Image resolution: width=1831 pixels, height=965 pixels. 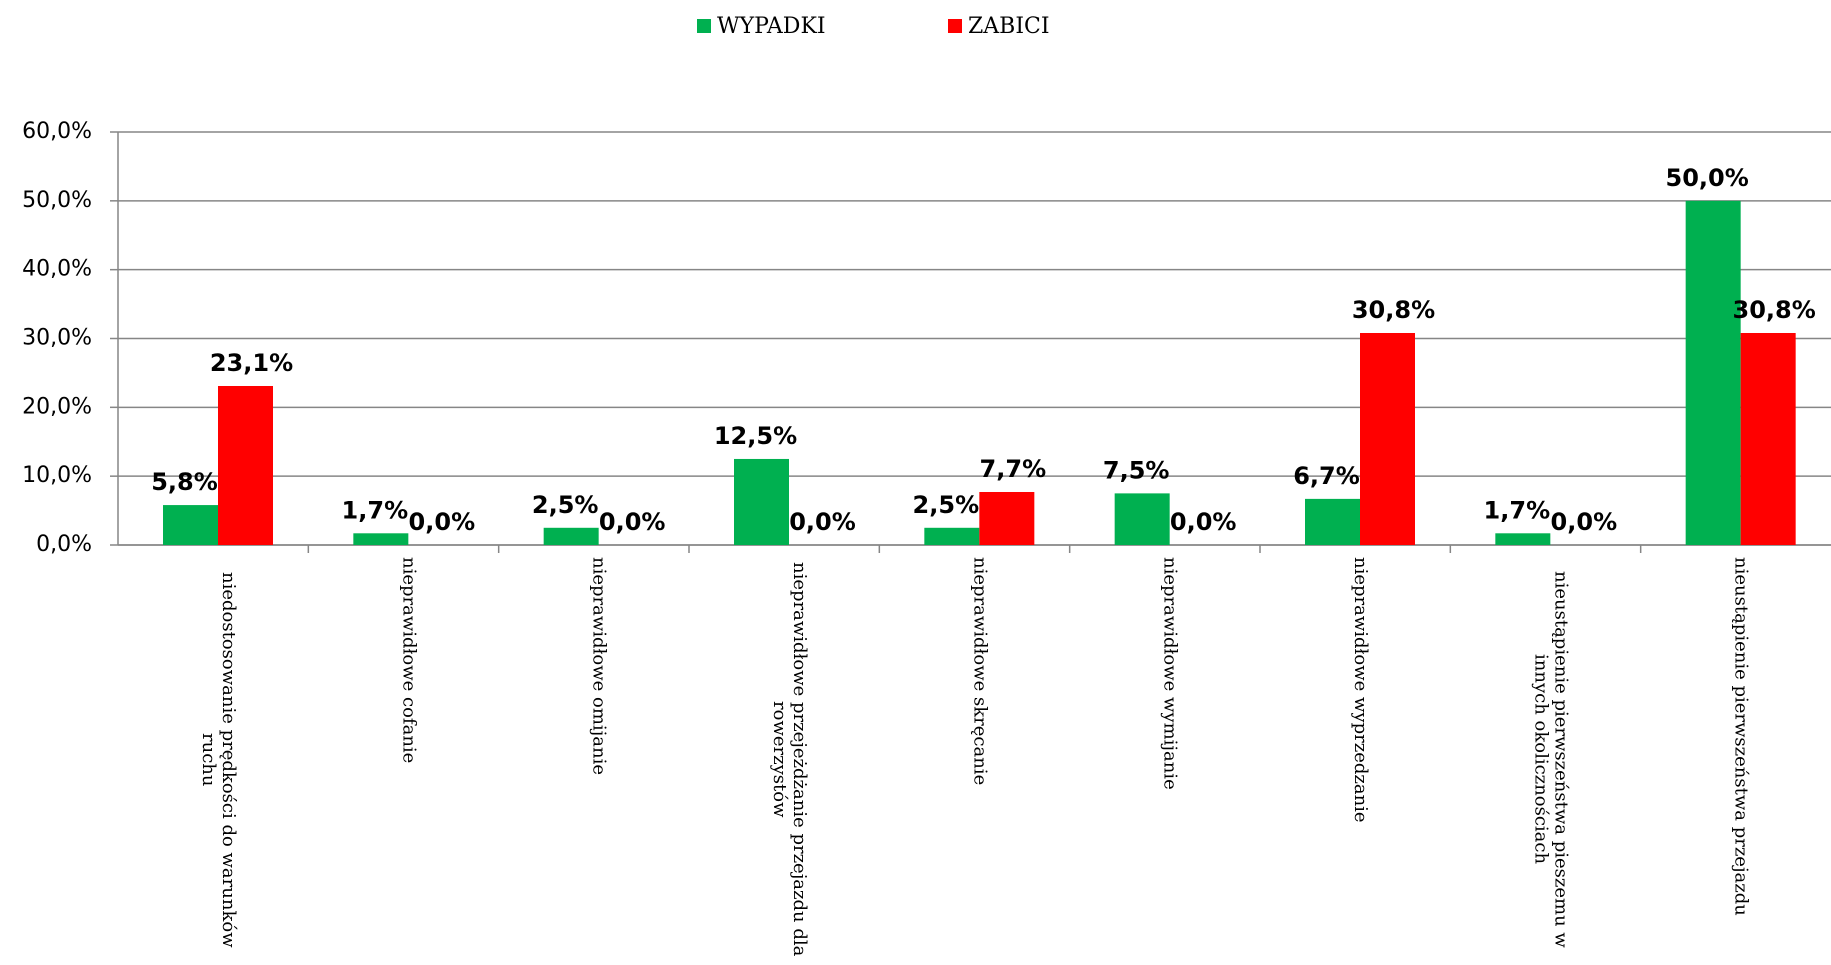 I want to click on y-tick-label: 60,0%, so click(x=57, y=131).